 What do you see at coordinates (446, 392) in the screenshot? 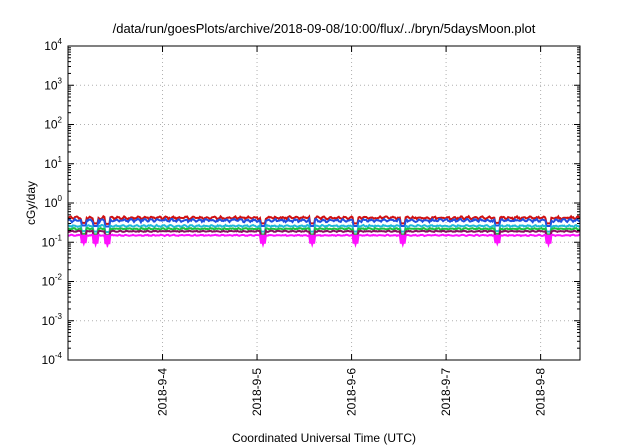
I see `x-tick-label: 2018-9-7` at bounding box center [446, 392].